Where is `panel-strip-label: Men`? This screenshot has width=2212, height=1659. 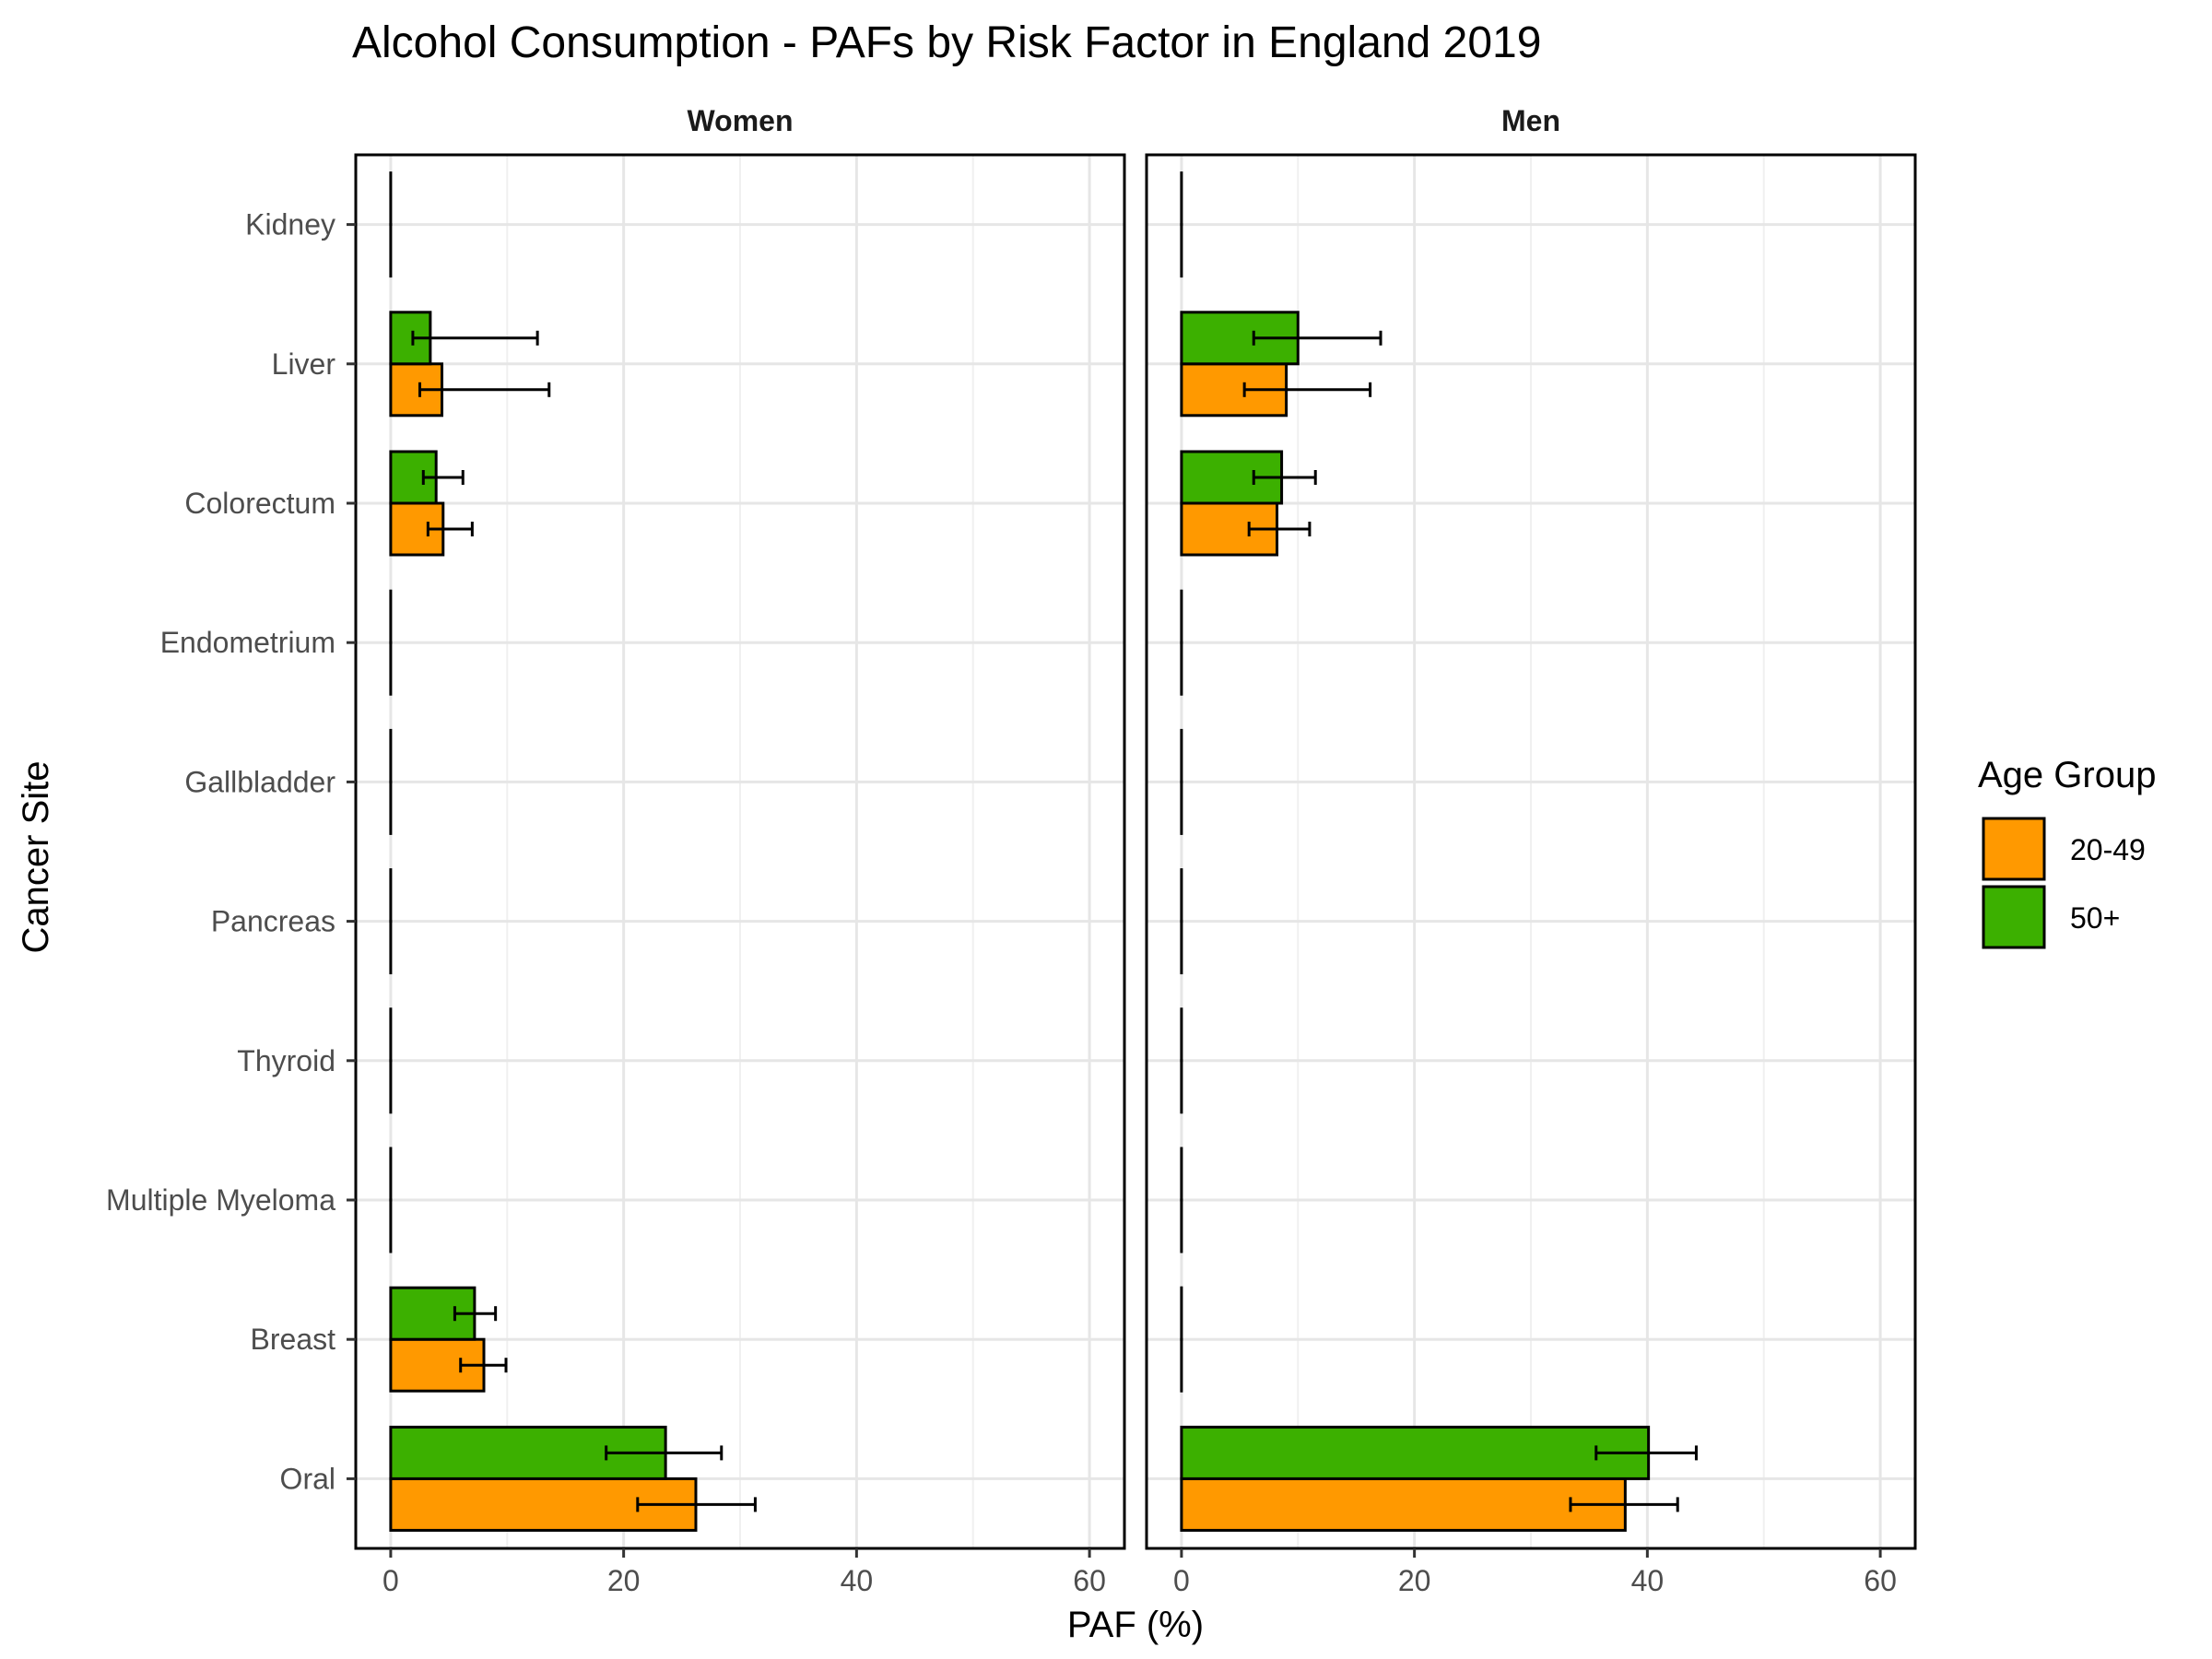
panel-strip-label: Men is located at coordinates (1530, 120).